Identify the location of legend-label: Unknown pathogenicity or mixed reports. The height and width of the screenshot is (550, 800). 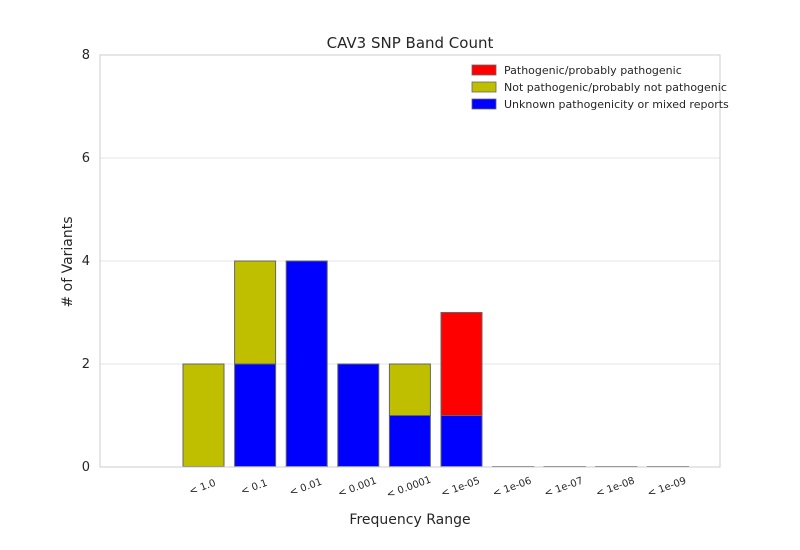
(616, 104).